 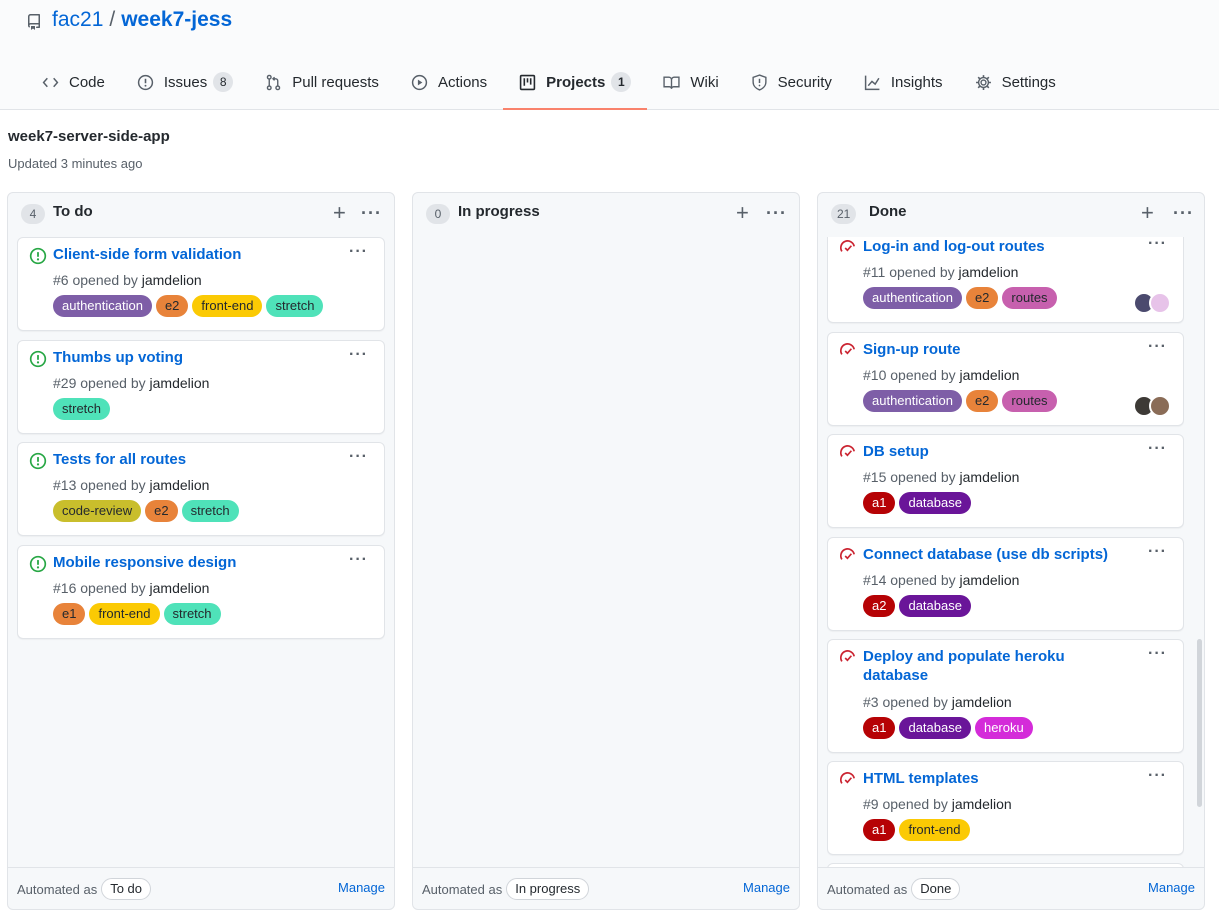 I want to click on book-icon, so click(x=671, y=82).